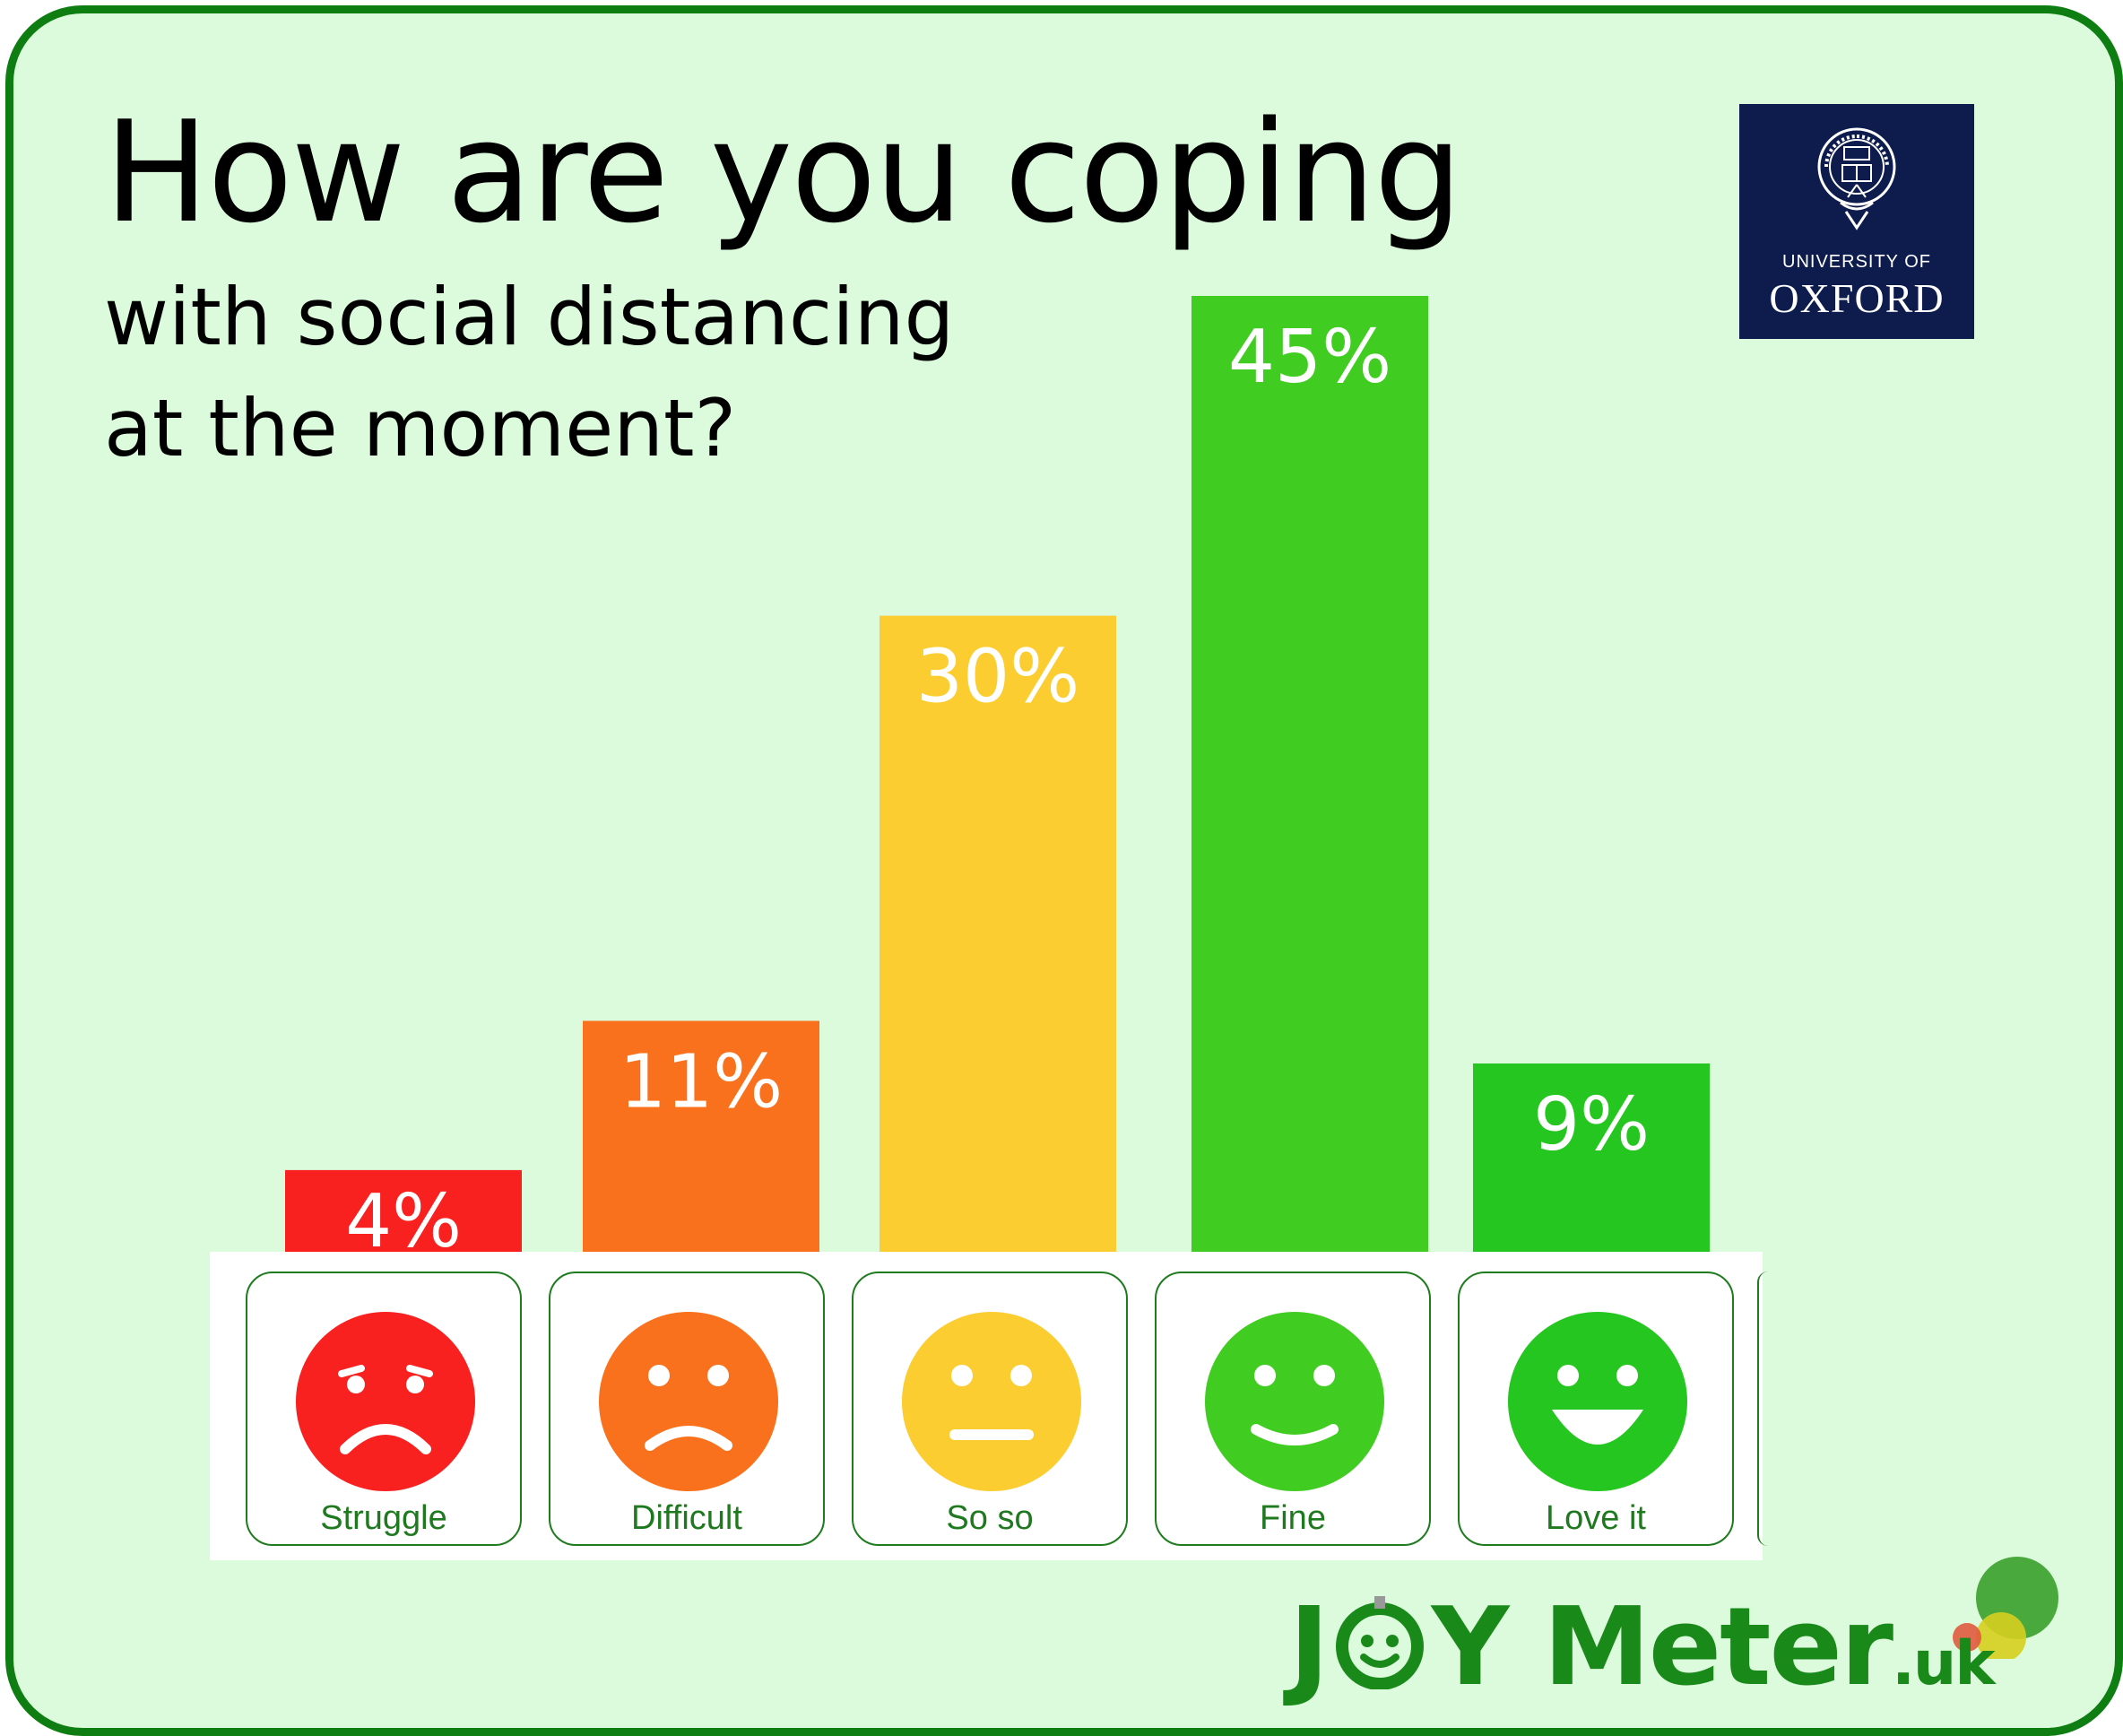  I want to click on rating-faces-panel: Struggle Difficult So so Fine Love it, so click(986, 1406).